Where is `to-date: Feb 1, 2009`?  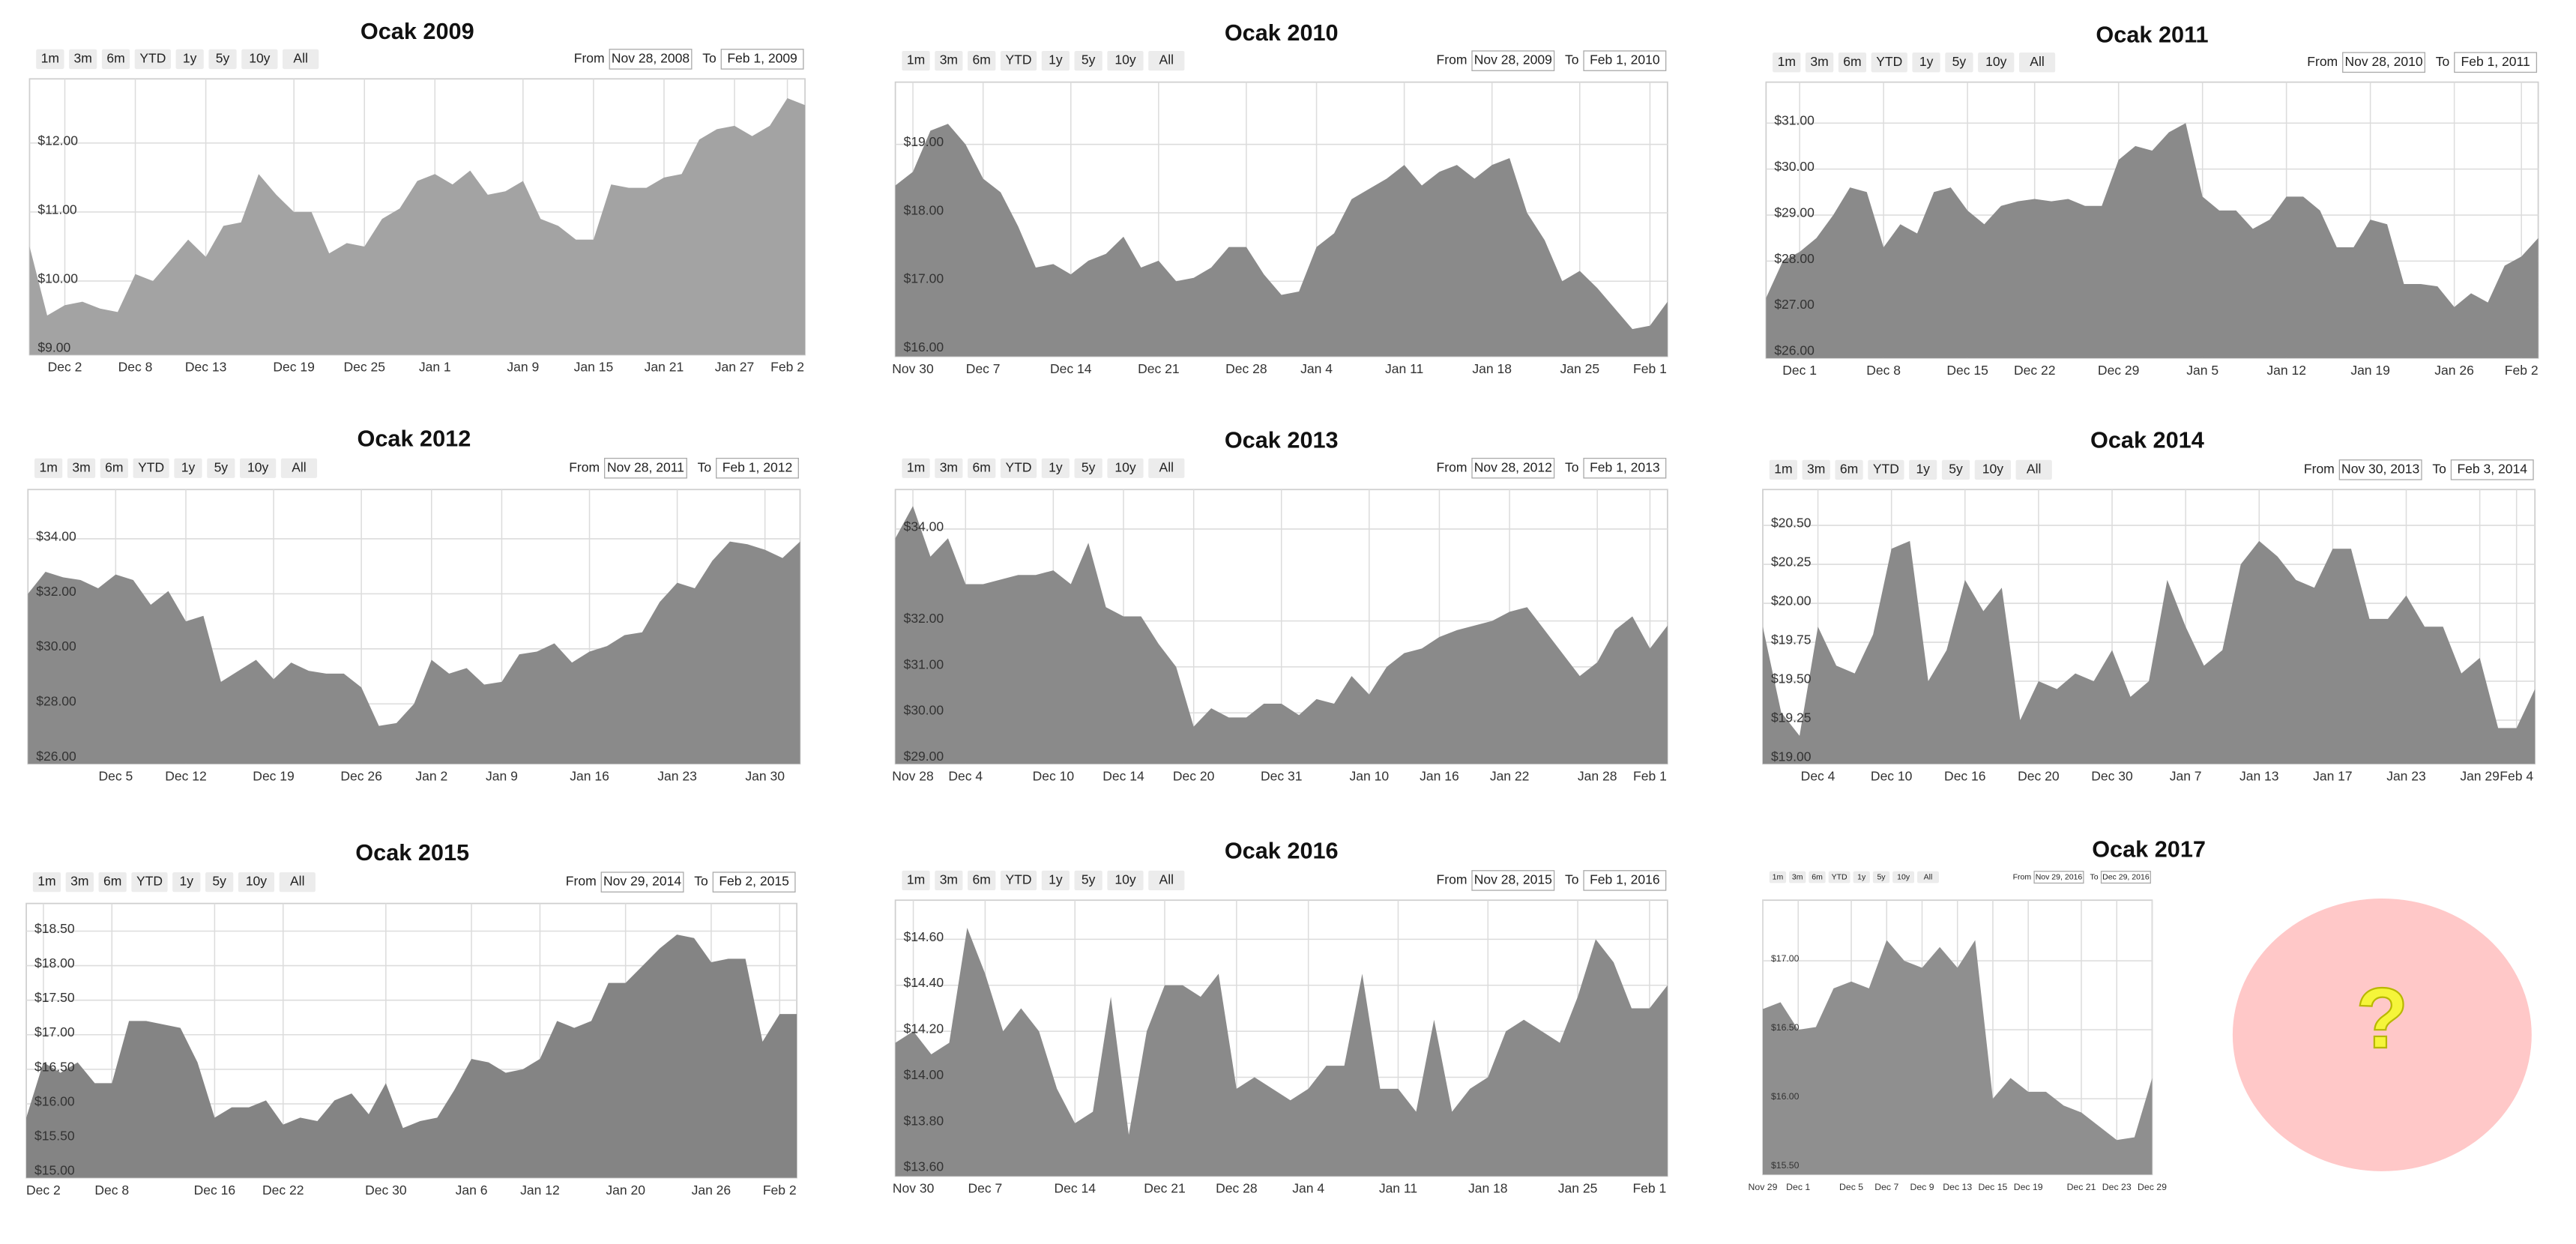
to-date: Feb 1, 2009 is located at coordinates (762, 58).